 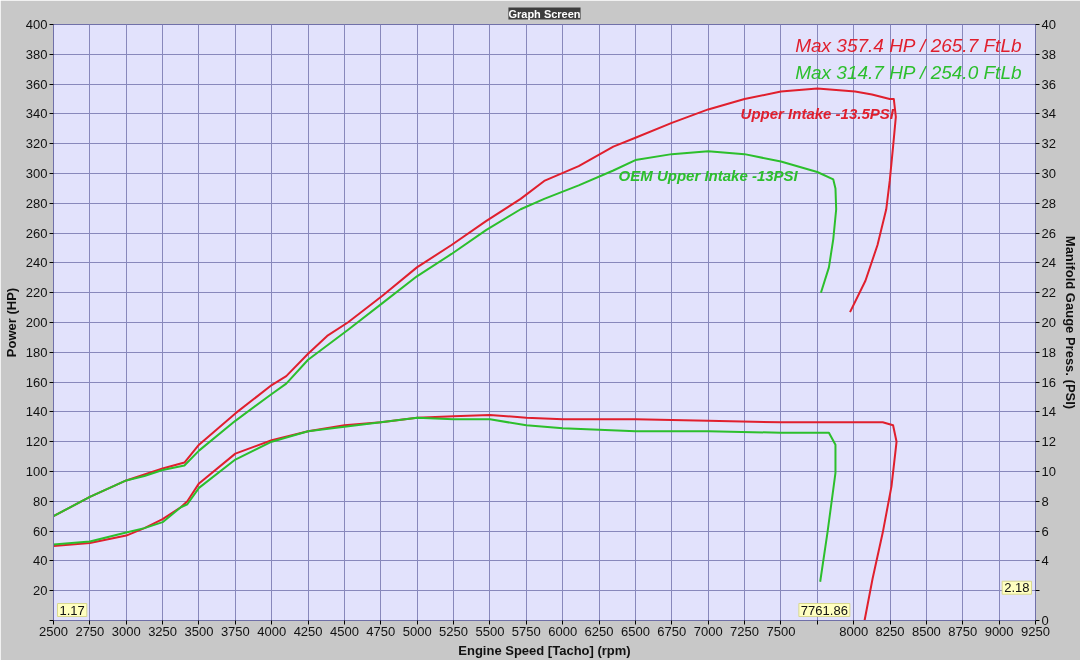 What do you see at coordinates (36, 471) in the screenshot?
I see `y-tick-label: 100` at bounding box center [36, 471].